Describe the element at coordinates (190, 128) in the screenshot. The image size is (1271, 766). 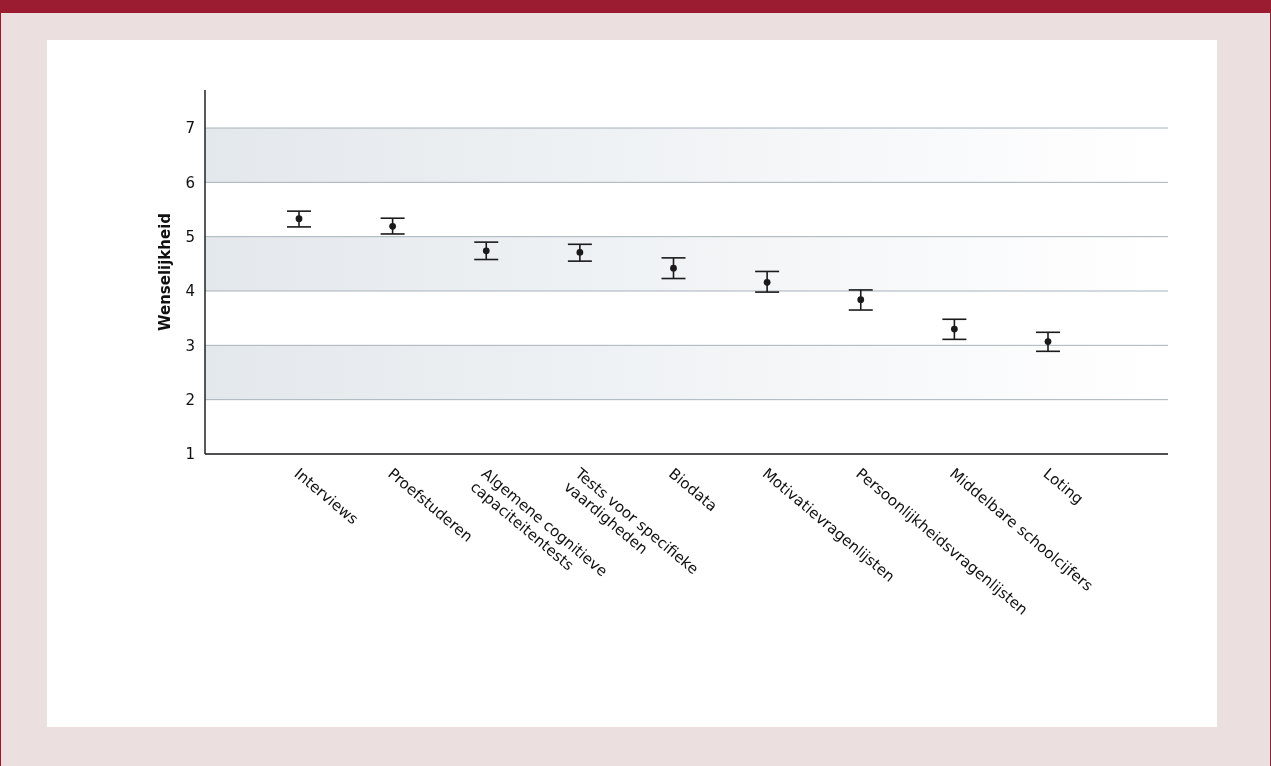
I see `y-tick-label: 7` at that location.